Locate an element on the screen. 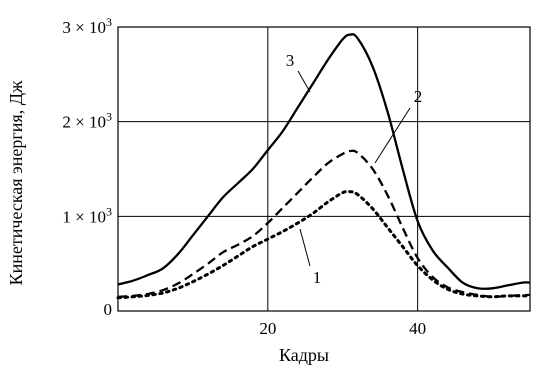 The width and height of the screenshot is (539, 369). series-label-1: 1 is located at coordinates (317, 277).